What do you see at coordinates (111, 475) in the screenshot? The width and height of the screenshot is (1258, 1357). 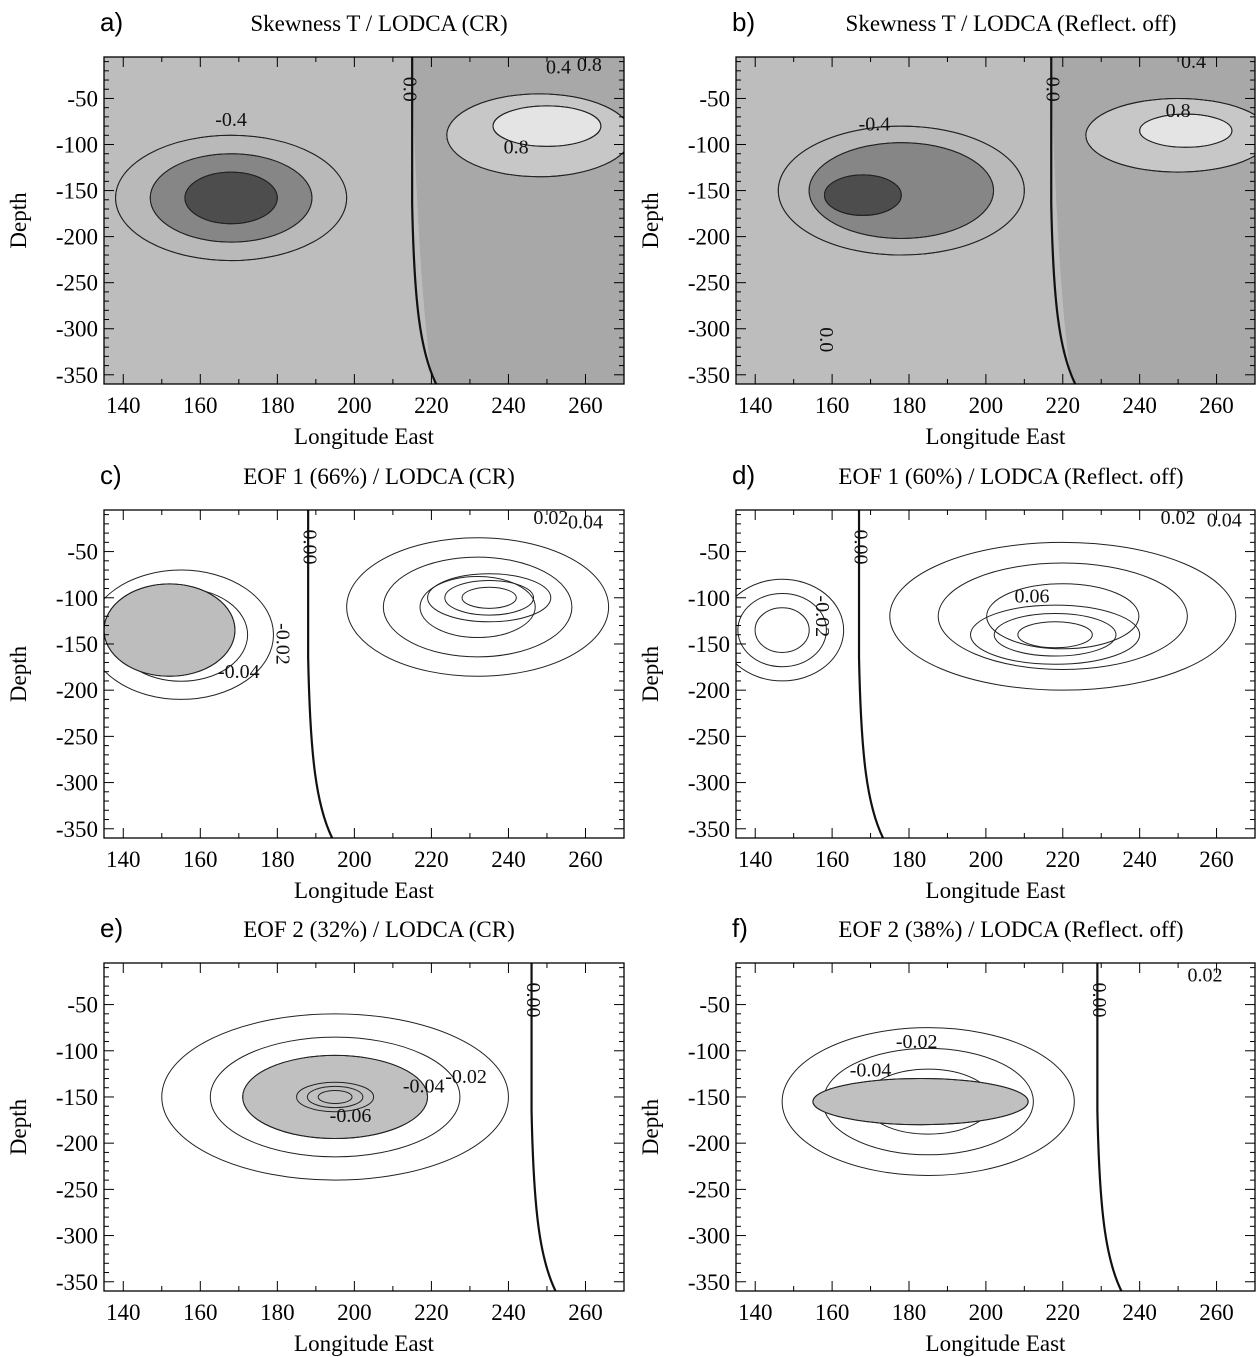 I see `panel-letter: c)` at bounding box center [111, 475].